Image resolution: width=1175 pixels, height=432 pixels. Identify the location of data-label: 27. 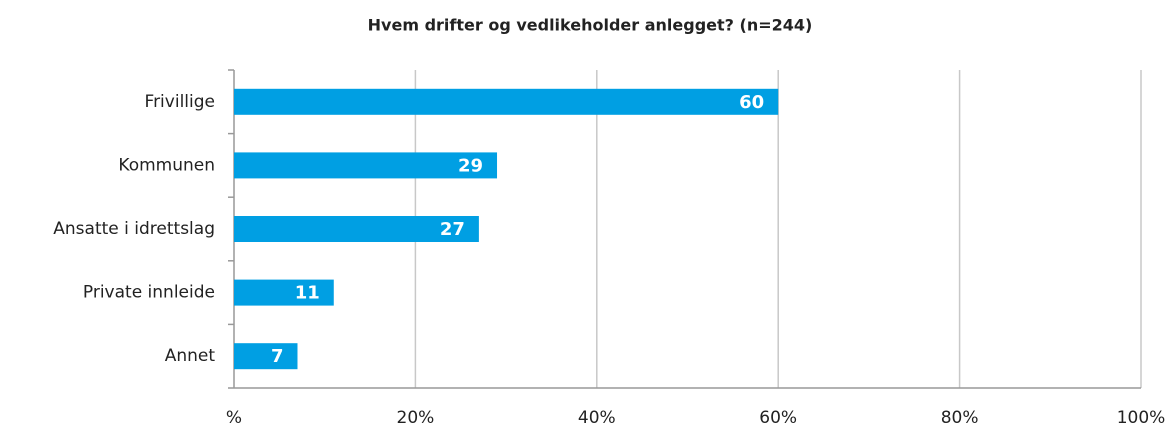
(452, 229).